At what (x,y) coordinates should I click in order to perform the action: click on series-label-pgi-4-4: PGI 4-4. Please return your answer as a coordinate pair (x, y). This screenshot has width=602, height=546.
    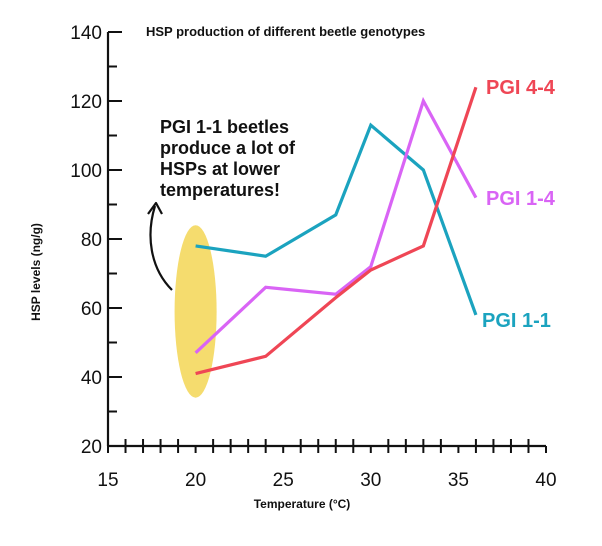
    Looking at the image, I should click on (521, 88).